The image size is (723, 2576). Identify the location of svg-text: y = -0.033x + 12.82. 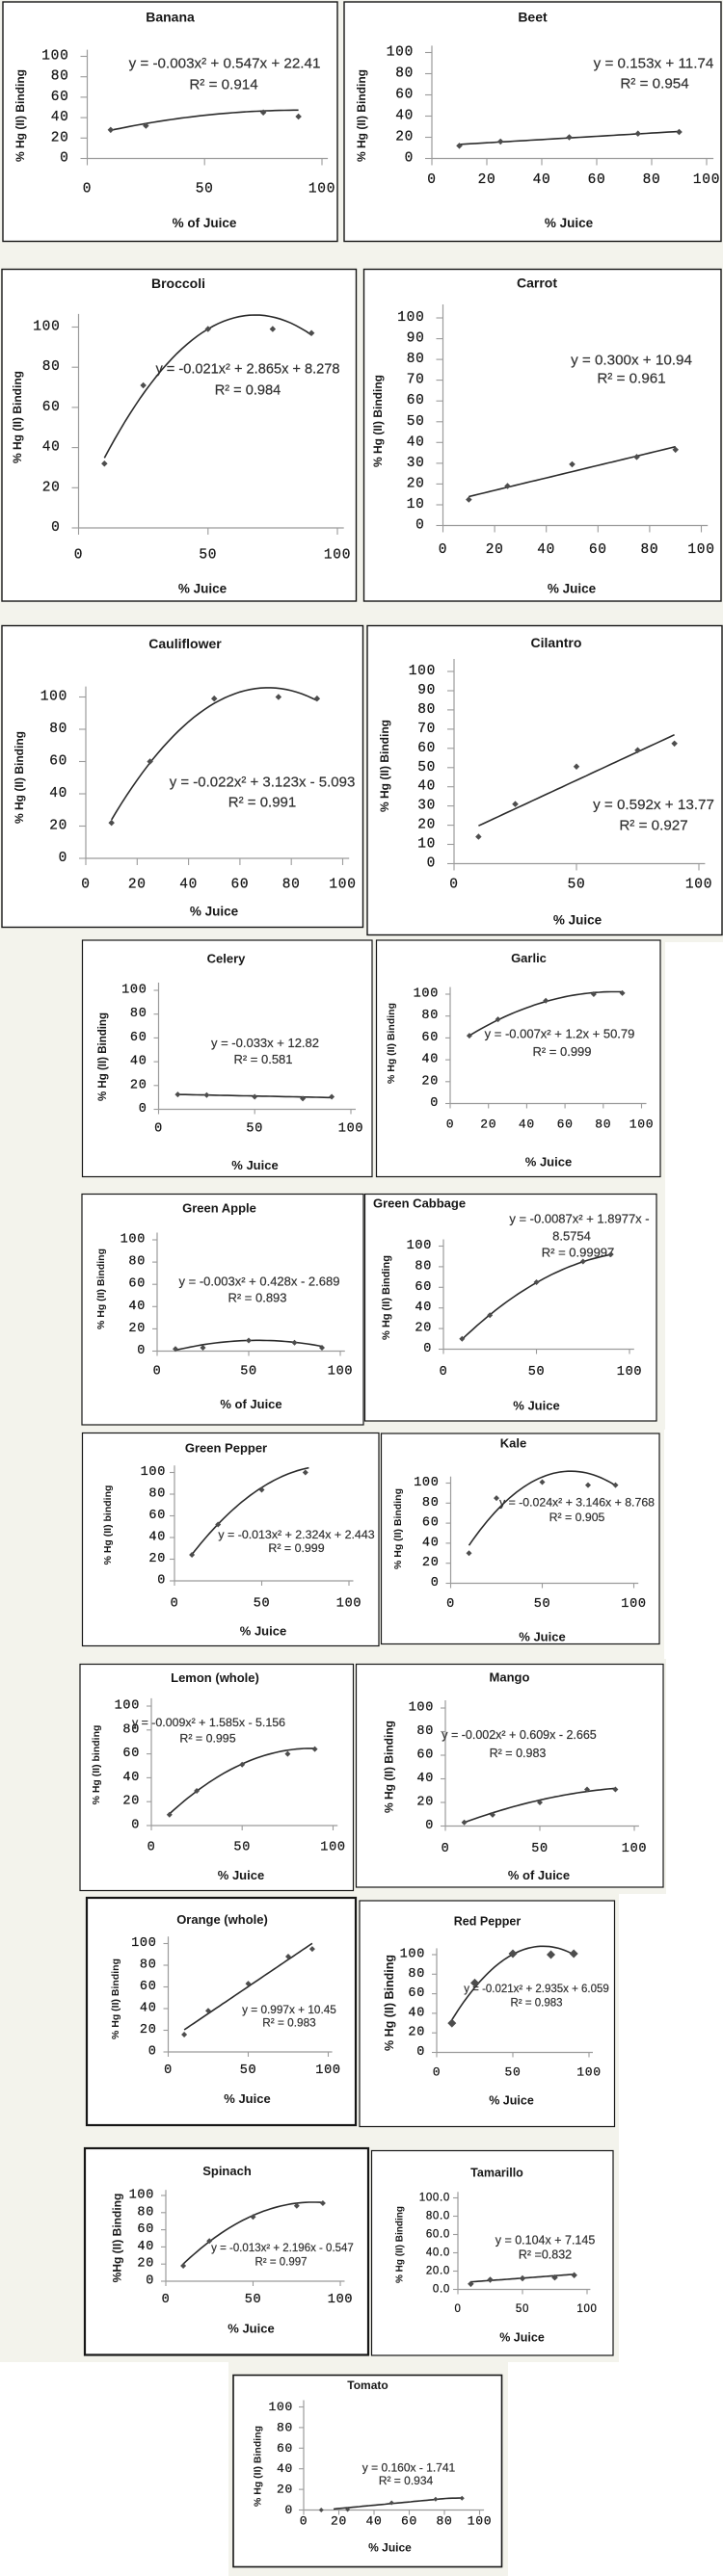
(265, 1043).